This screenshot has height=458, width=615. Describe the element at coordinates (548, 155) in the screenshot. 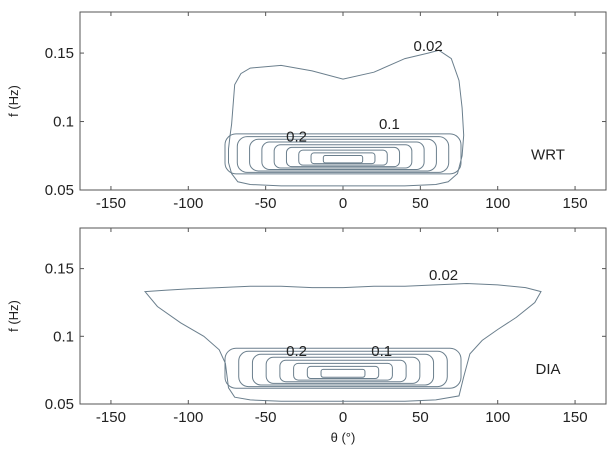

I see `panel-label: WRT` at that location.